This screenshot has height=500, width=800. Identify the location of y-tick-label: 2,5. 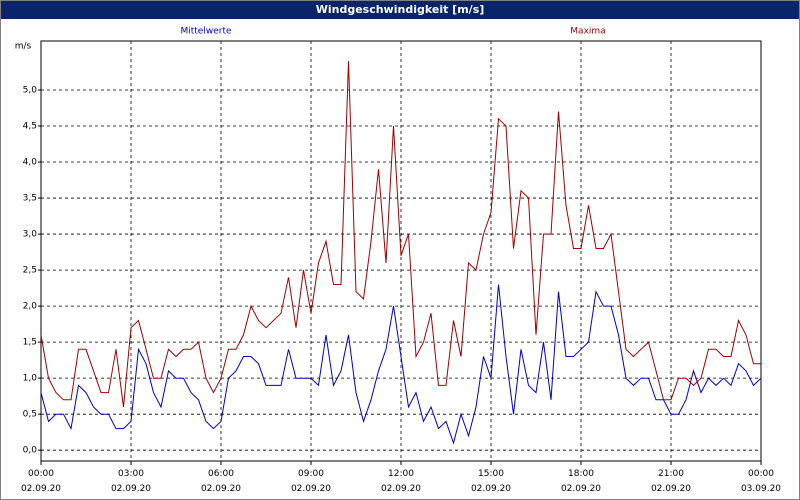
(30, 271).